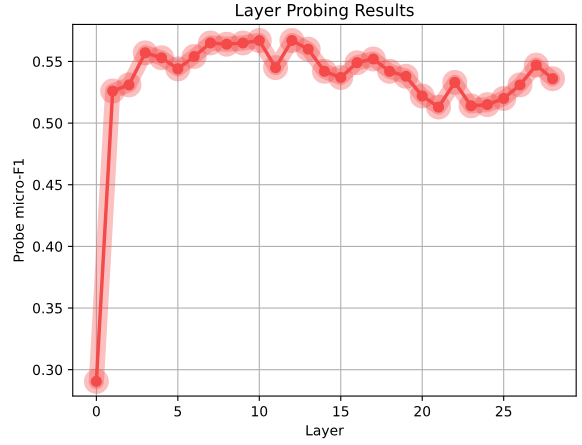 The height and width of the screenshot is (445, 582). I want to click on chart-title: Layer Probing Results, so click(325, 11).